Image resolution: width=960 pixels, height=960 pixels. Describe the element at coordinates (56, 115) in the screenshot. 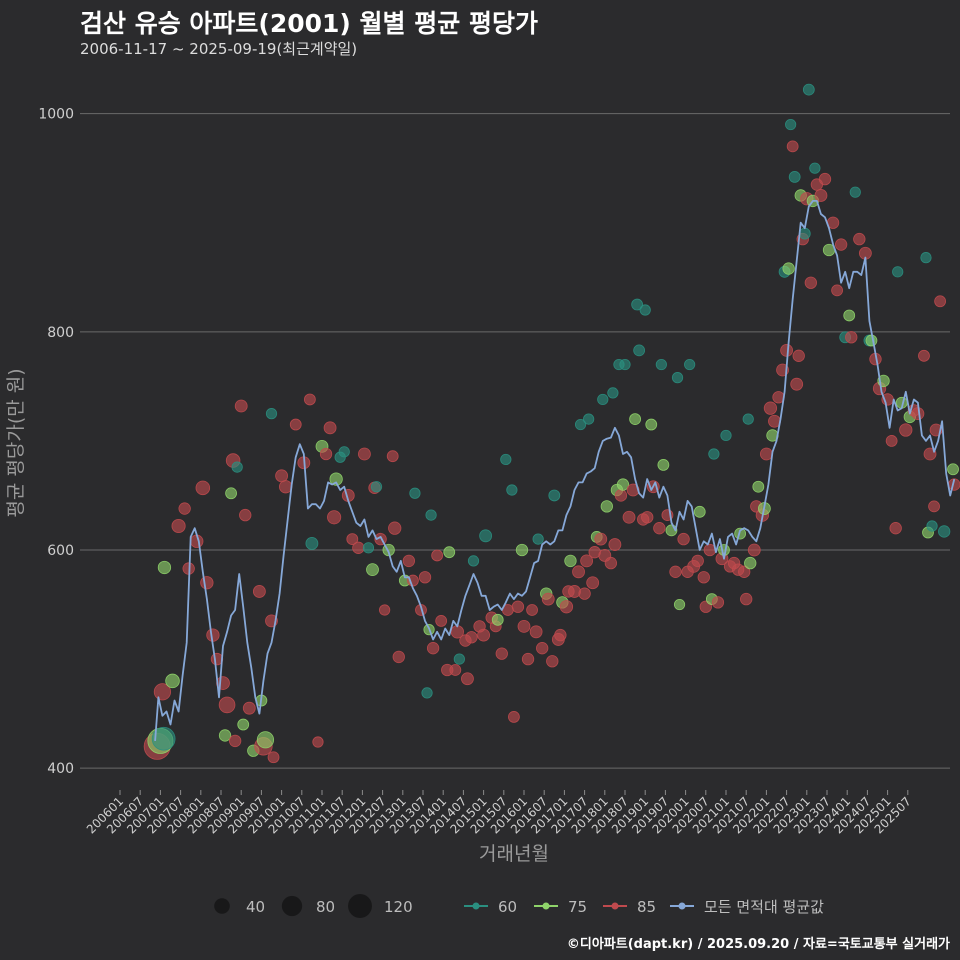

I see `y-tick-label: 1000` at that location.